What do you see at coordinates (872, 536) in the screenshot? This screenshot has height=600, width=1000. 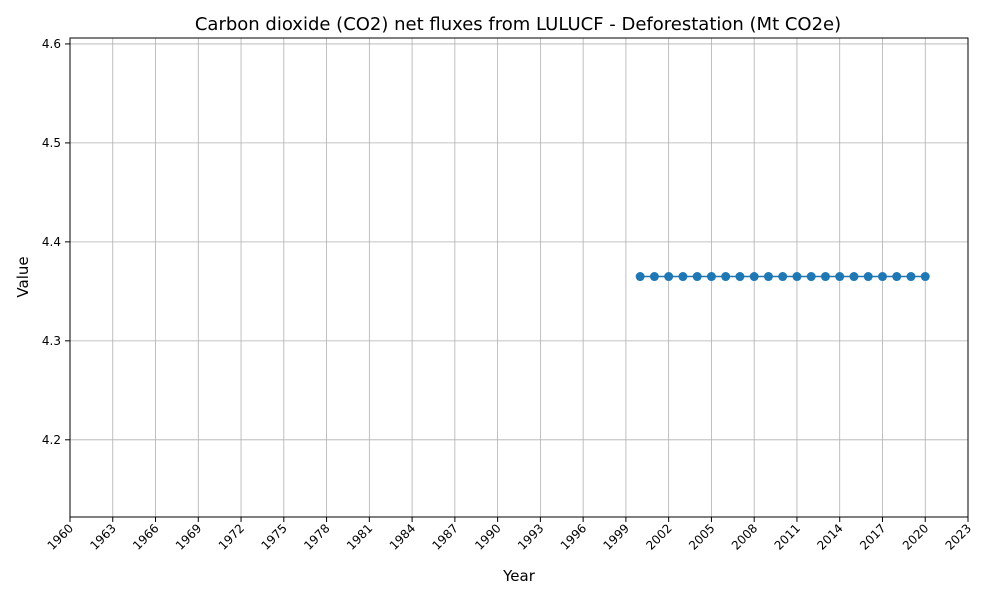 I see `x-tick-label: 2017` at bounding box center [872, 536].